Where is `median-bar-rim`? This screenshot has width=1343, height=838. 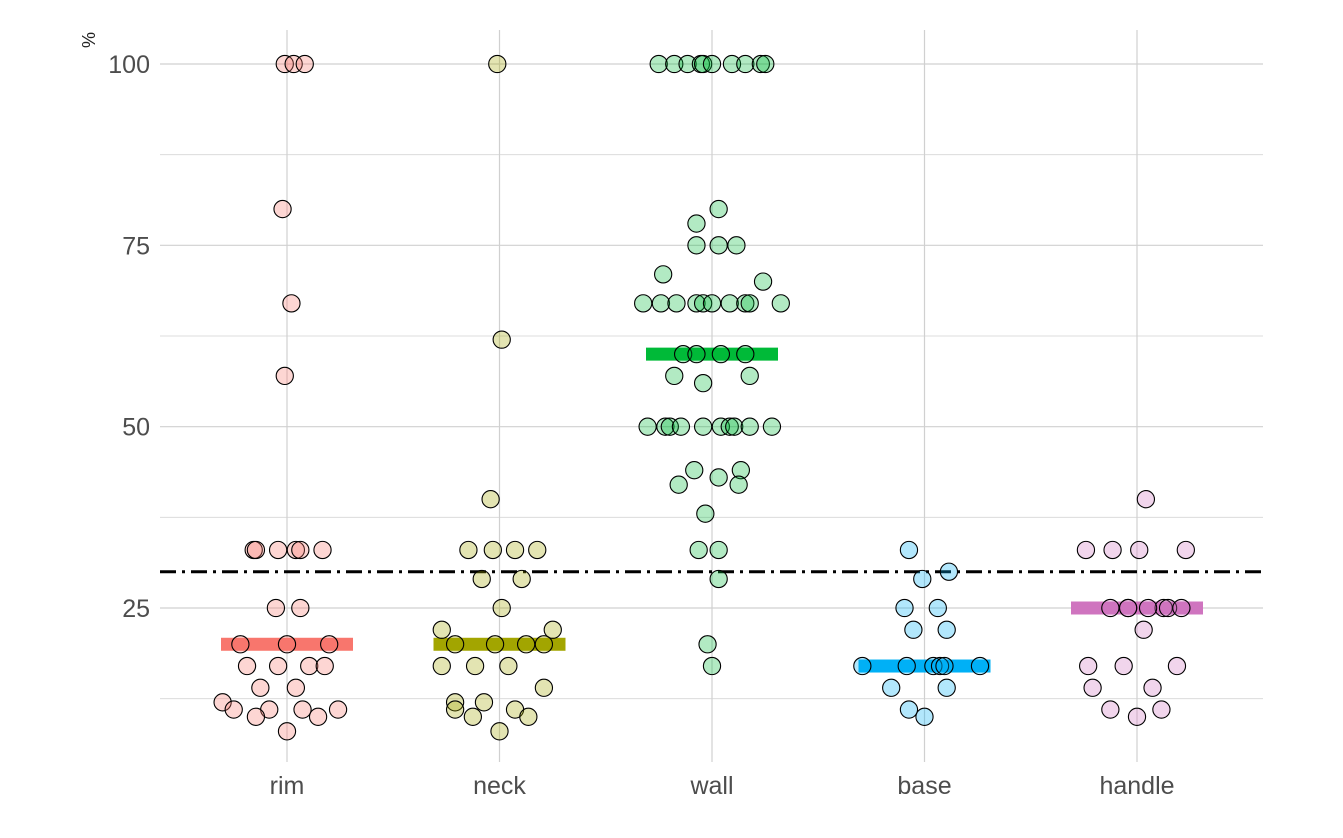 median-bar-rim is located at coordinates (287, 644).